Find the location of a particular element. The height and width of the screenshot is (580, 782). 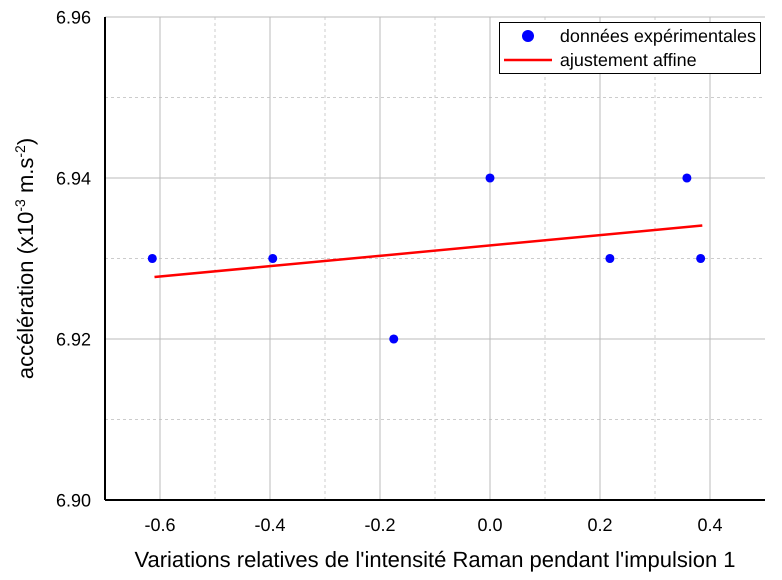

x-tick-label: 0.4 is located at coordinates (710, 524).